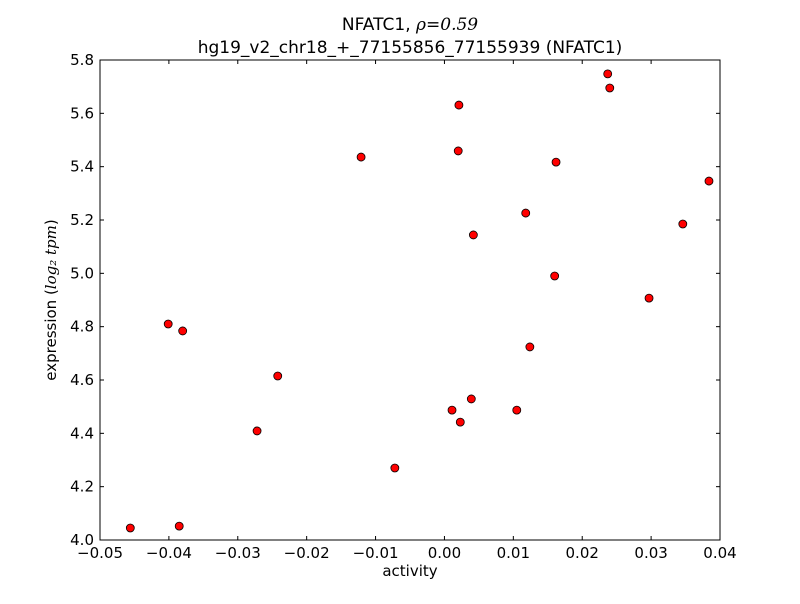 The height and width of the screenshot is (604, 800). I want to click on y-tick-label: 5.0, so click(82, 273).